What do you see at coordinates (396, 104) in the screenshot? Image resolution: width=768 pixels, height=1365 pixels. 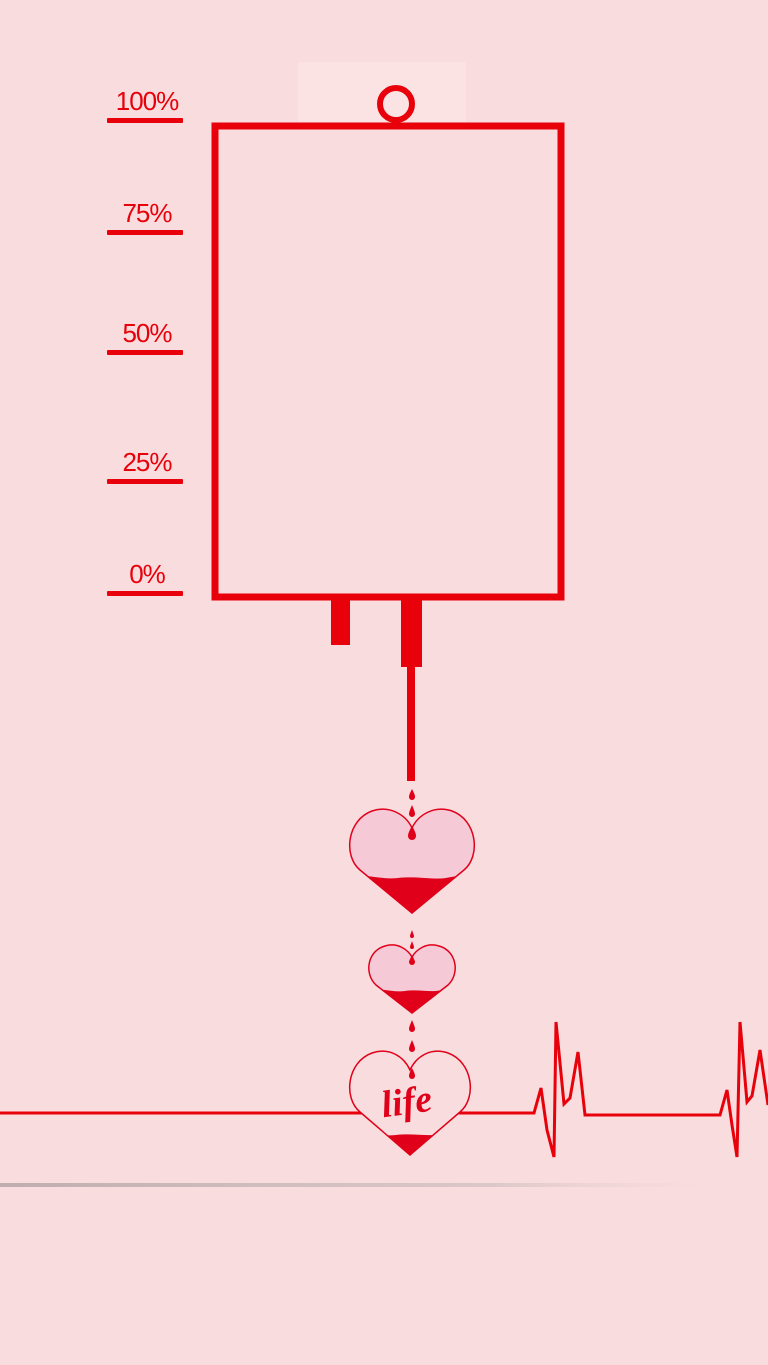 I see `hanger-ring` at bounding box center [396, 104].